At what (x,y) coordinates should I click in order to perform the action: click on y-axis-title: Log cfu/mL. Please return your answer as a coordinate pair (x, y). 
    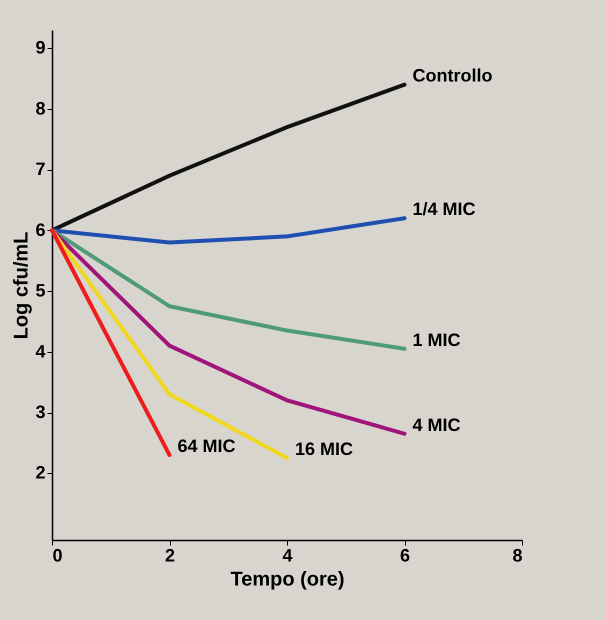
    Looking at the image, I should click on (21, 286).